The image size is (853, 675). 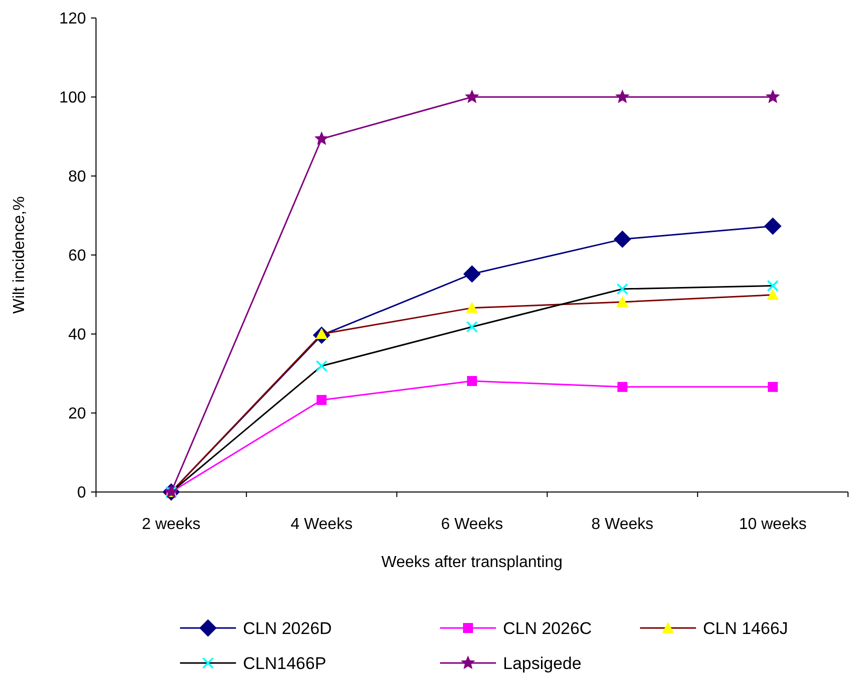 What do you see at coordinates (321, 524) in the screenshot?
I see `x-tick-label: 4 Weeks` at bounding box center [321, 524].